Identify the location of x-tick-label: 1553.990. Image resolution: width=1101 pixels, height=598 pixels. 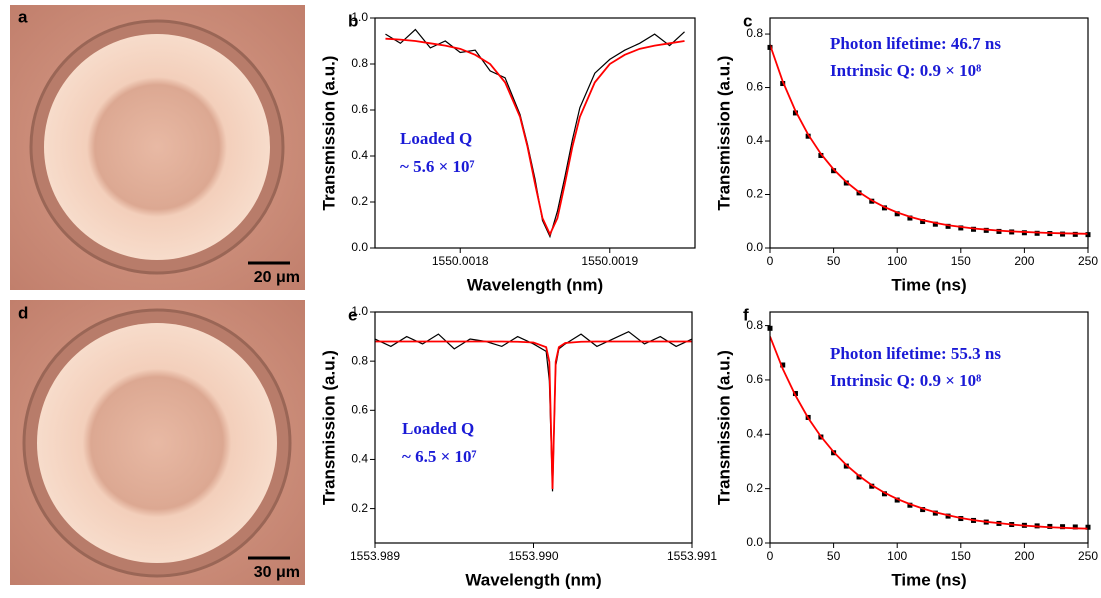
(533, 556).